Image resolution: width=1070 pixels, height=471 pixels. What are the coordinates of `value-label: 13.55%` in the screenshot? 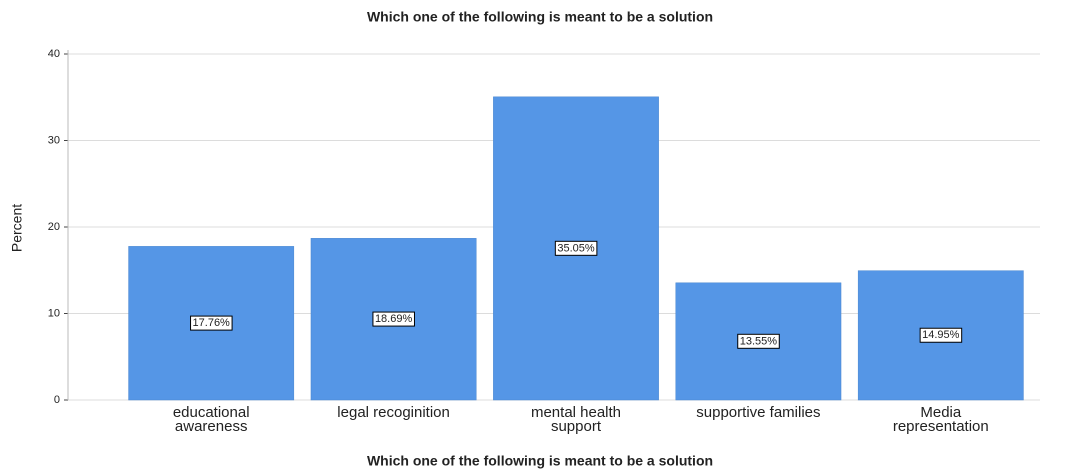 It's located at (759, 341).